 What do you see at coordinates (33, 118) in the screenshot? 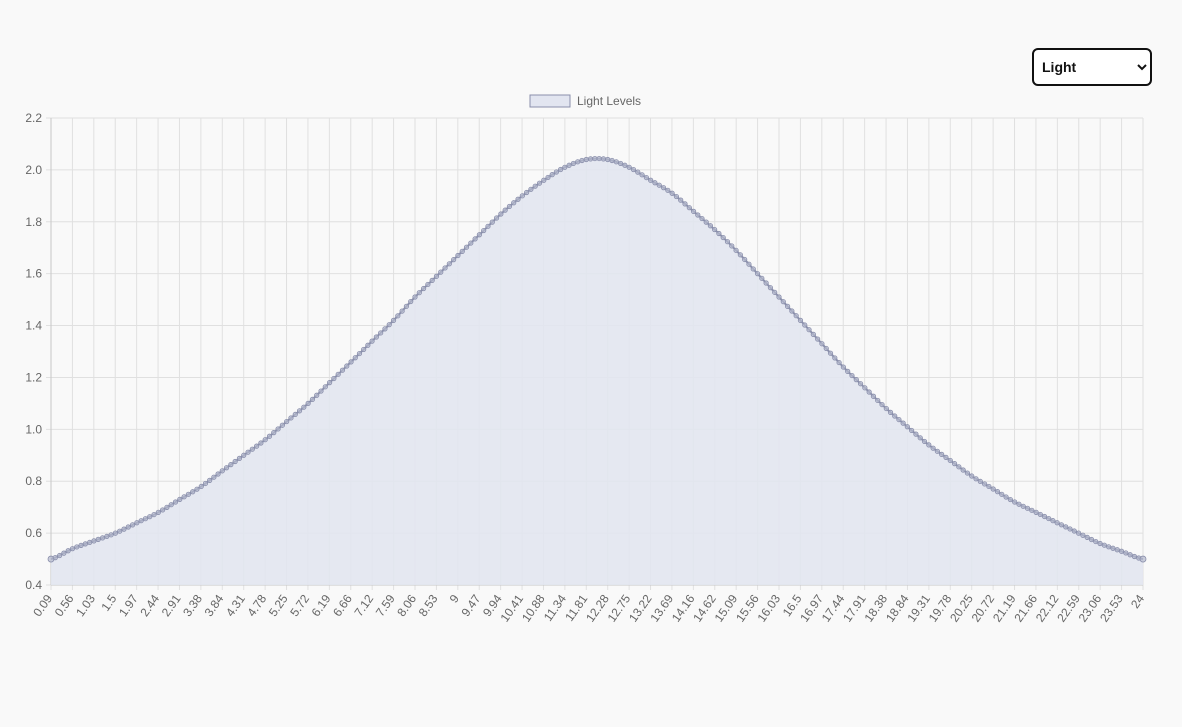
I see `y-tick-label: 2.2` at bounding box center [33, 118].